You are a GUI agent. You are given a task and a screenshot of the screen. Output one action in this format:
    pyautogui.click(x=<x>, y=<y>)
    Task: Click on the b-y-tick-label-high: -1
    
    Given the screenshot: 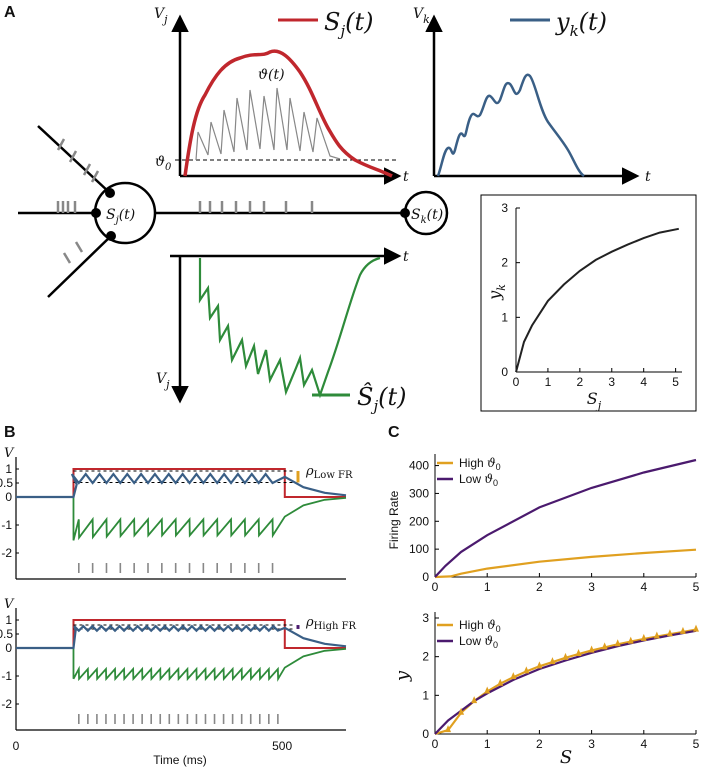 What is the action you would take?
    pyautogui.click(x=6, y=676)
    